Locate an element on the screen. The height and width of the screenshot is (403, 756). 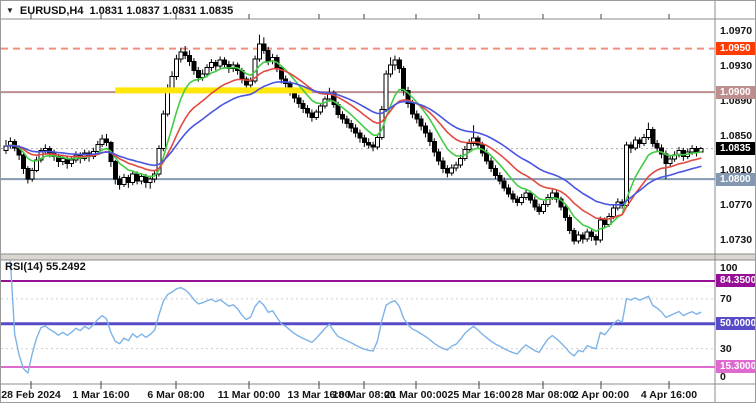
time-label: 18 Mar 08:00 is located at coordinates (364, 395).